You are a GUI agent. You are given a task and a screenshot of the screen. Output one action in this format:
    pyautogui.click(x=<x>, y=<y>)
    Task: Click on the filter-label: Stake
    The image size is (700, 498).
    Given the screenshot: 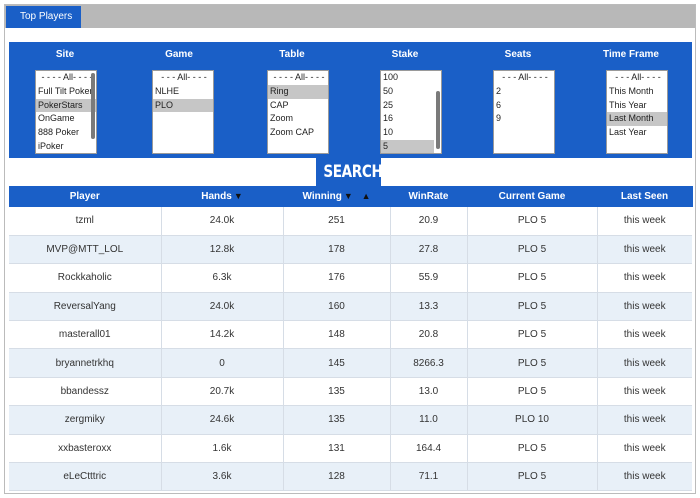 What is the action you would take?
    pyautogui.click(x=405, y=54)
    